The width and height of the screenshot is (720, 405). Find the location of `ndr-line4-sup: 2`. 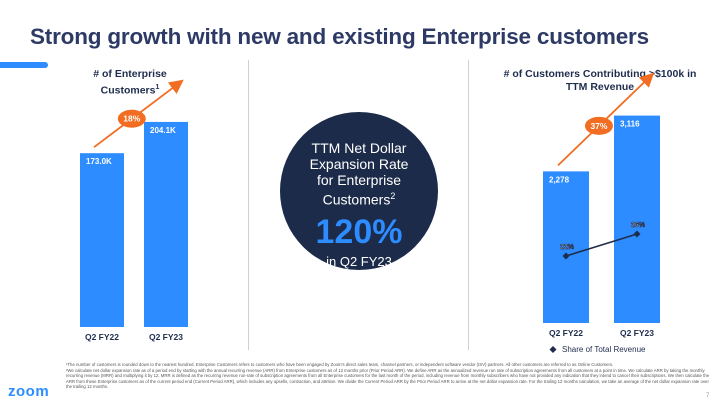

ndr-line4-sup: 2 is located at coordinates (393, 196).